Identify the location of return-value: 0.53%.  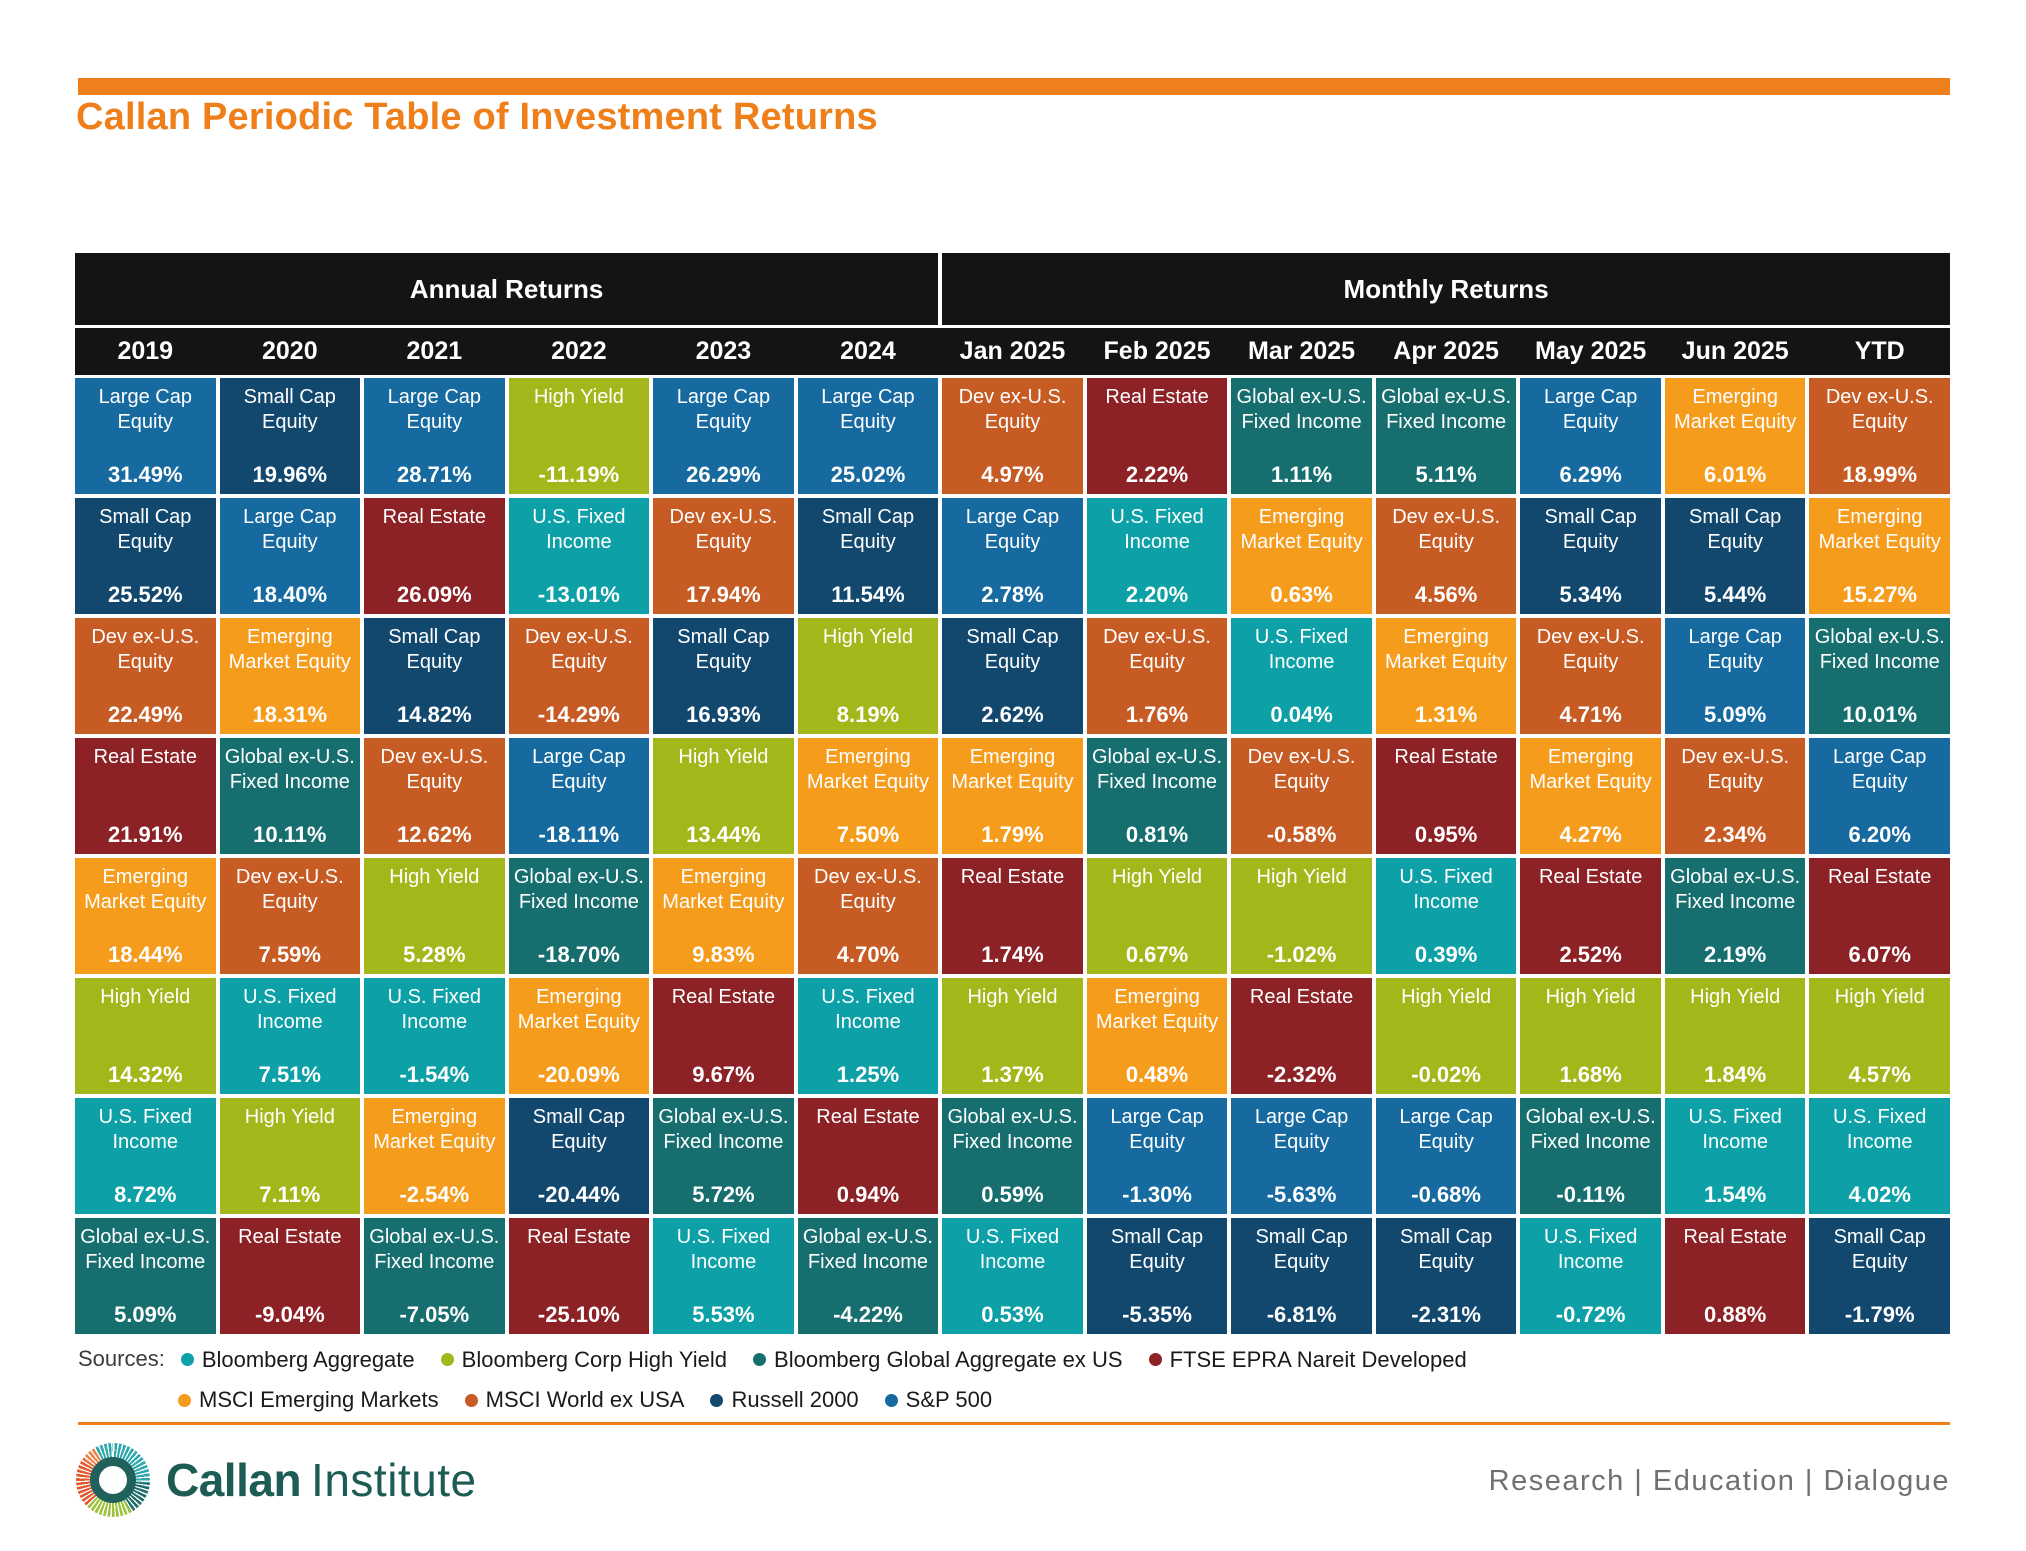
(1012, 1314).